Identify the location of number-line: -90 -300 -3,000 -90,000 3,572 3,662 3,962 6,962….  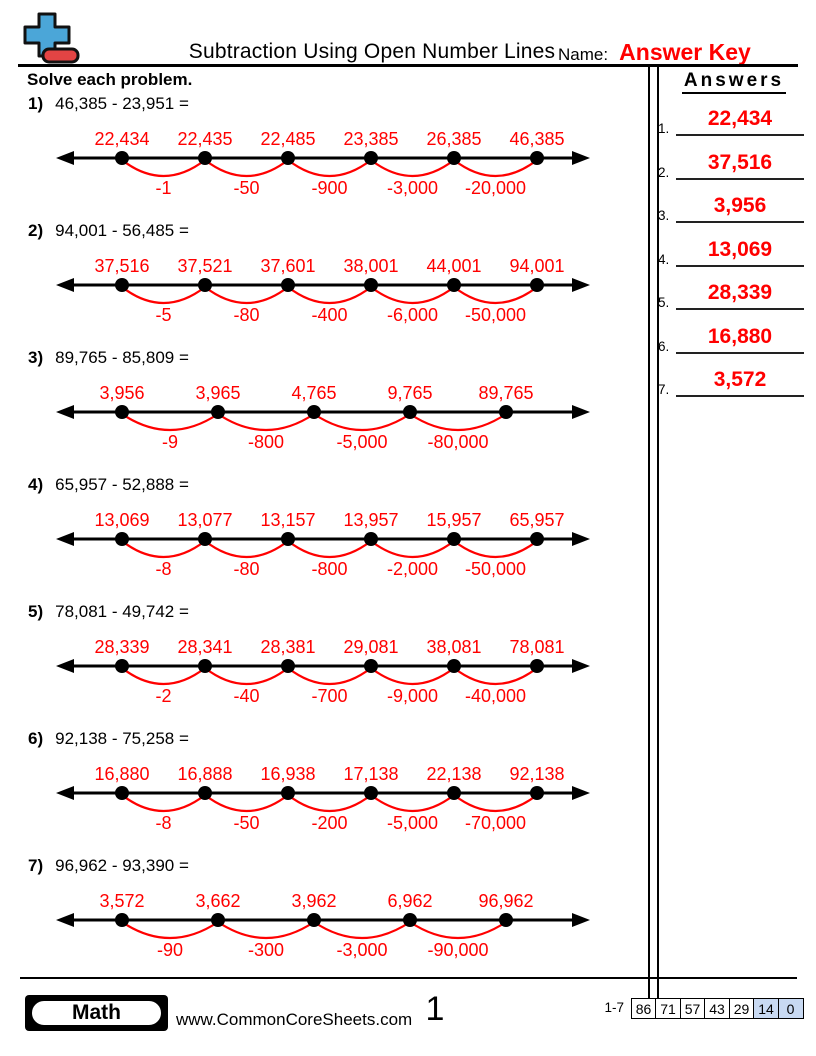
(323, 925).